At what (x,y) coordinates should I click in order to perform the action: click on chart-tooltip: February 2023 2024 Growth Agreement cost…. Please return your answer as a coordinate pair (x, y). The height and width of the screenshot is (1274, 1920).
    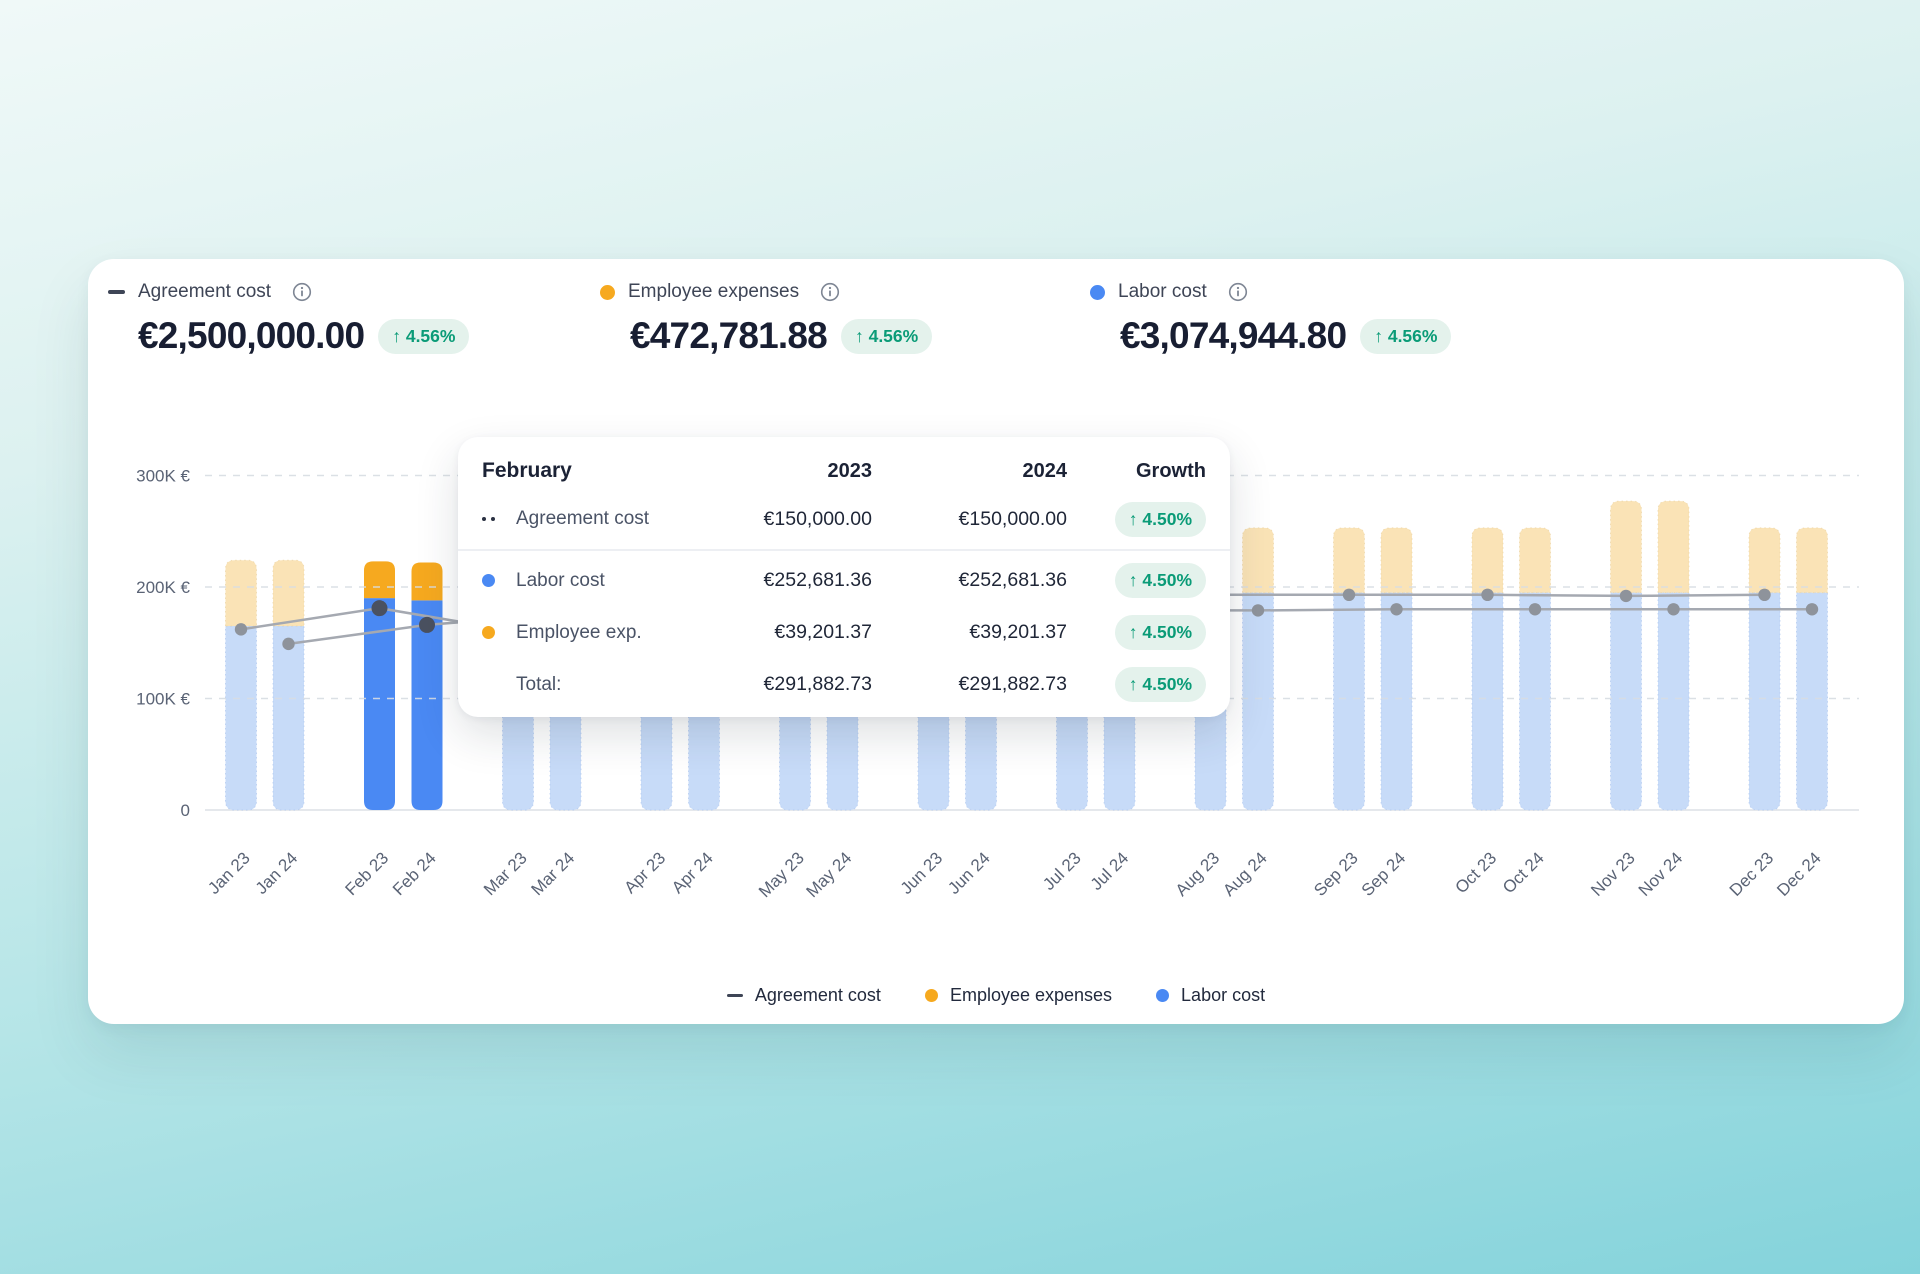
    Looking at the image, I should click on (844, 577).